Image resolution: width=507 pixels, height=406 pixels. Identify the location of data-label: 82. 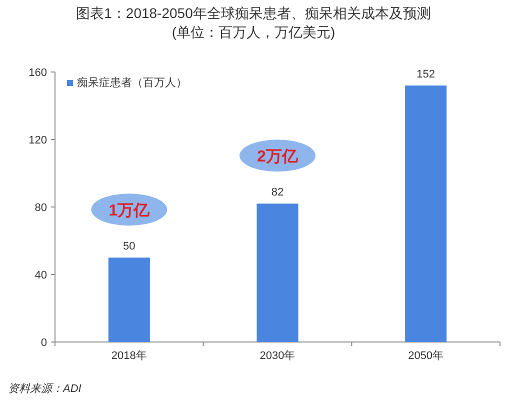
(277, 192).